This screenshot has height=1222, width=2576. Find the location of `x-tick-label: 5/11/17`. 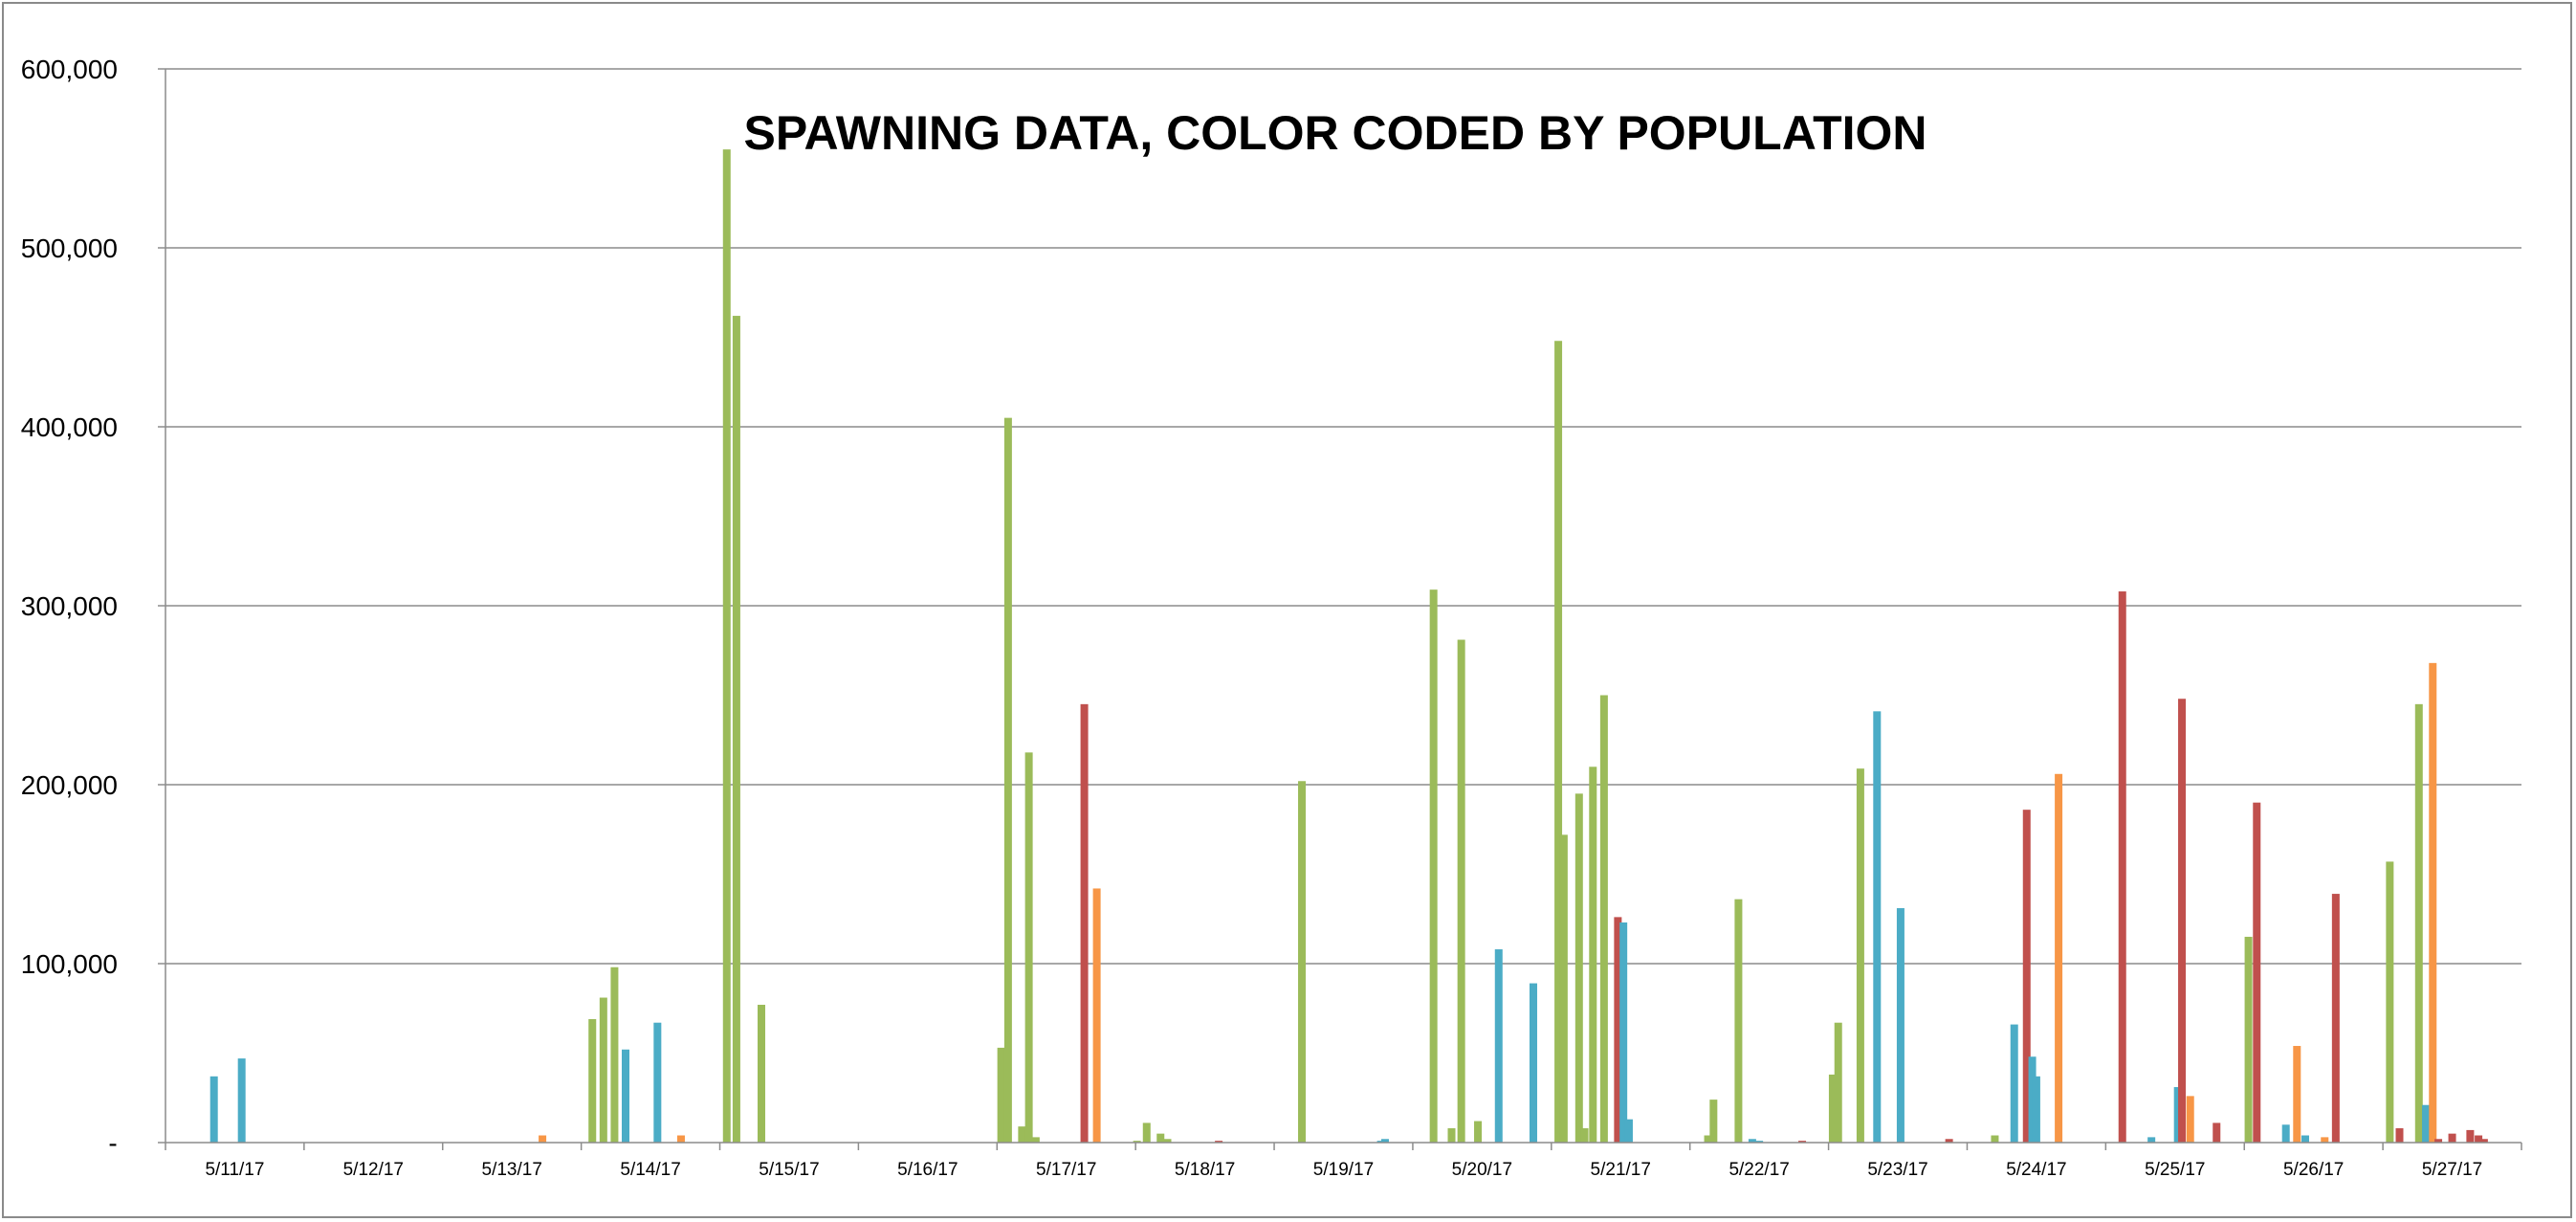

x-tick-label: 5/11/17 is located at coordinates (234, 1170).